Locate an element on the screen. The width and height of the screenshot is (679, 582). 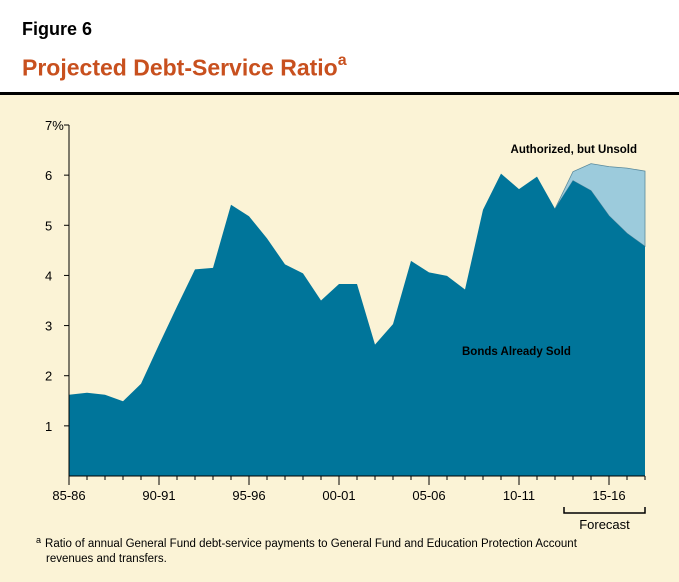
y-tick-label: 4 is located at coordinates (48, 275).